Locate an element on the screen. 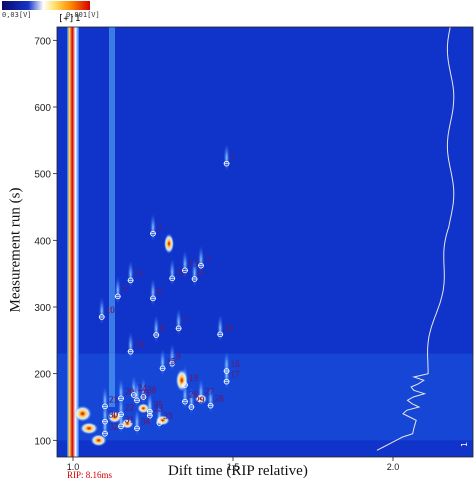  peak-label: 28 is located at coordinates (220, 399).